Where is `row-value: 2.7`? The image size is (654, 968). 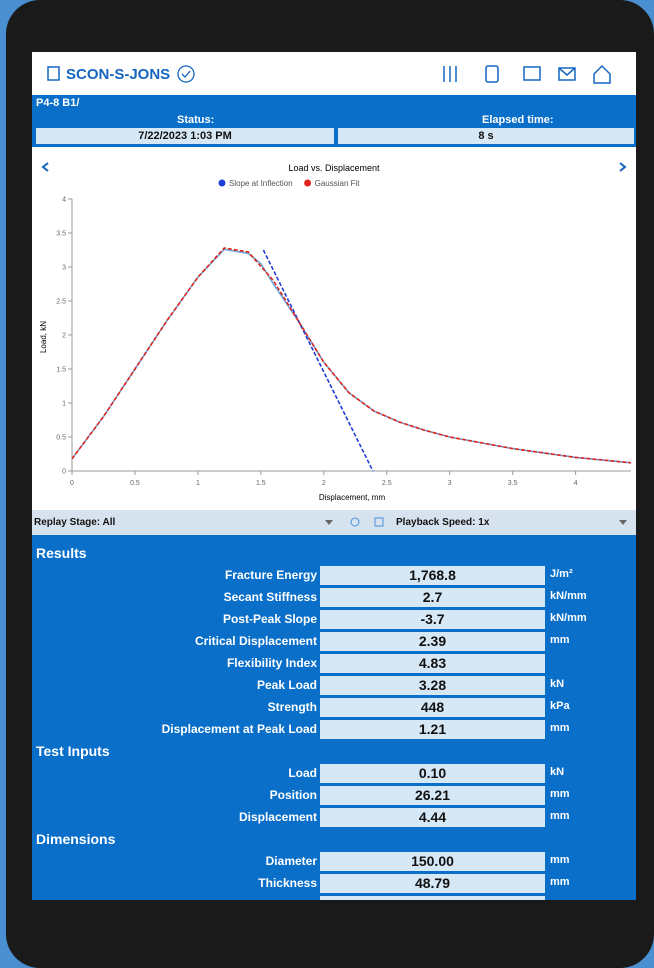
row-value: 2.7 is located at coordinates (432, 597).